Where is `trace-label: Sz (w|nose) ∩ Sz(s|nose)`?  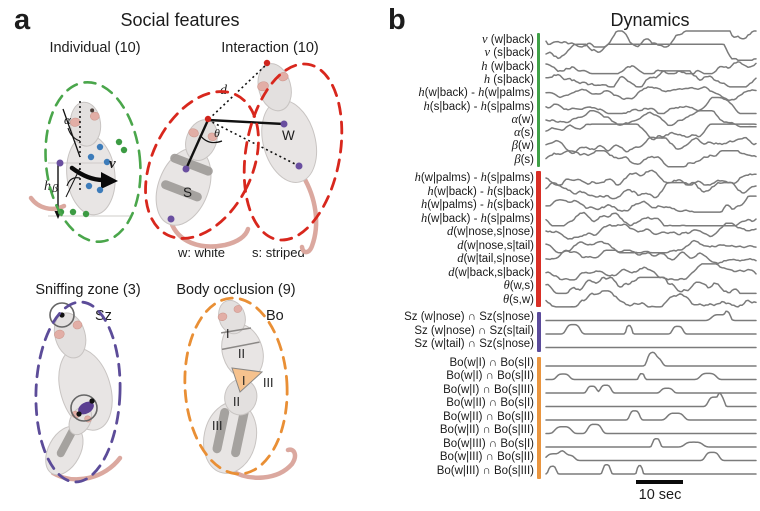
trace-label: Sz (w|nose) ∩ Sz(s|nose) is located at coordinates (469, 317).